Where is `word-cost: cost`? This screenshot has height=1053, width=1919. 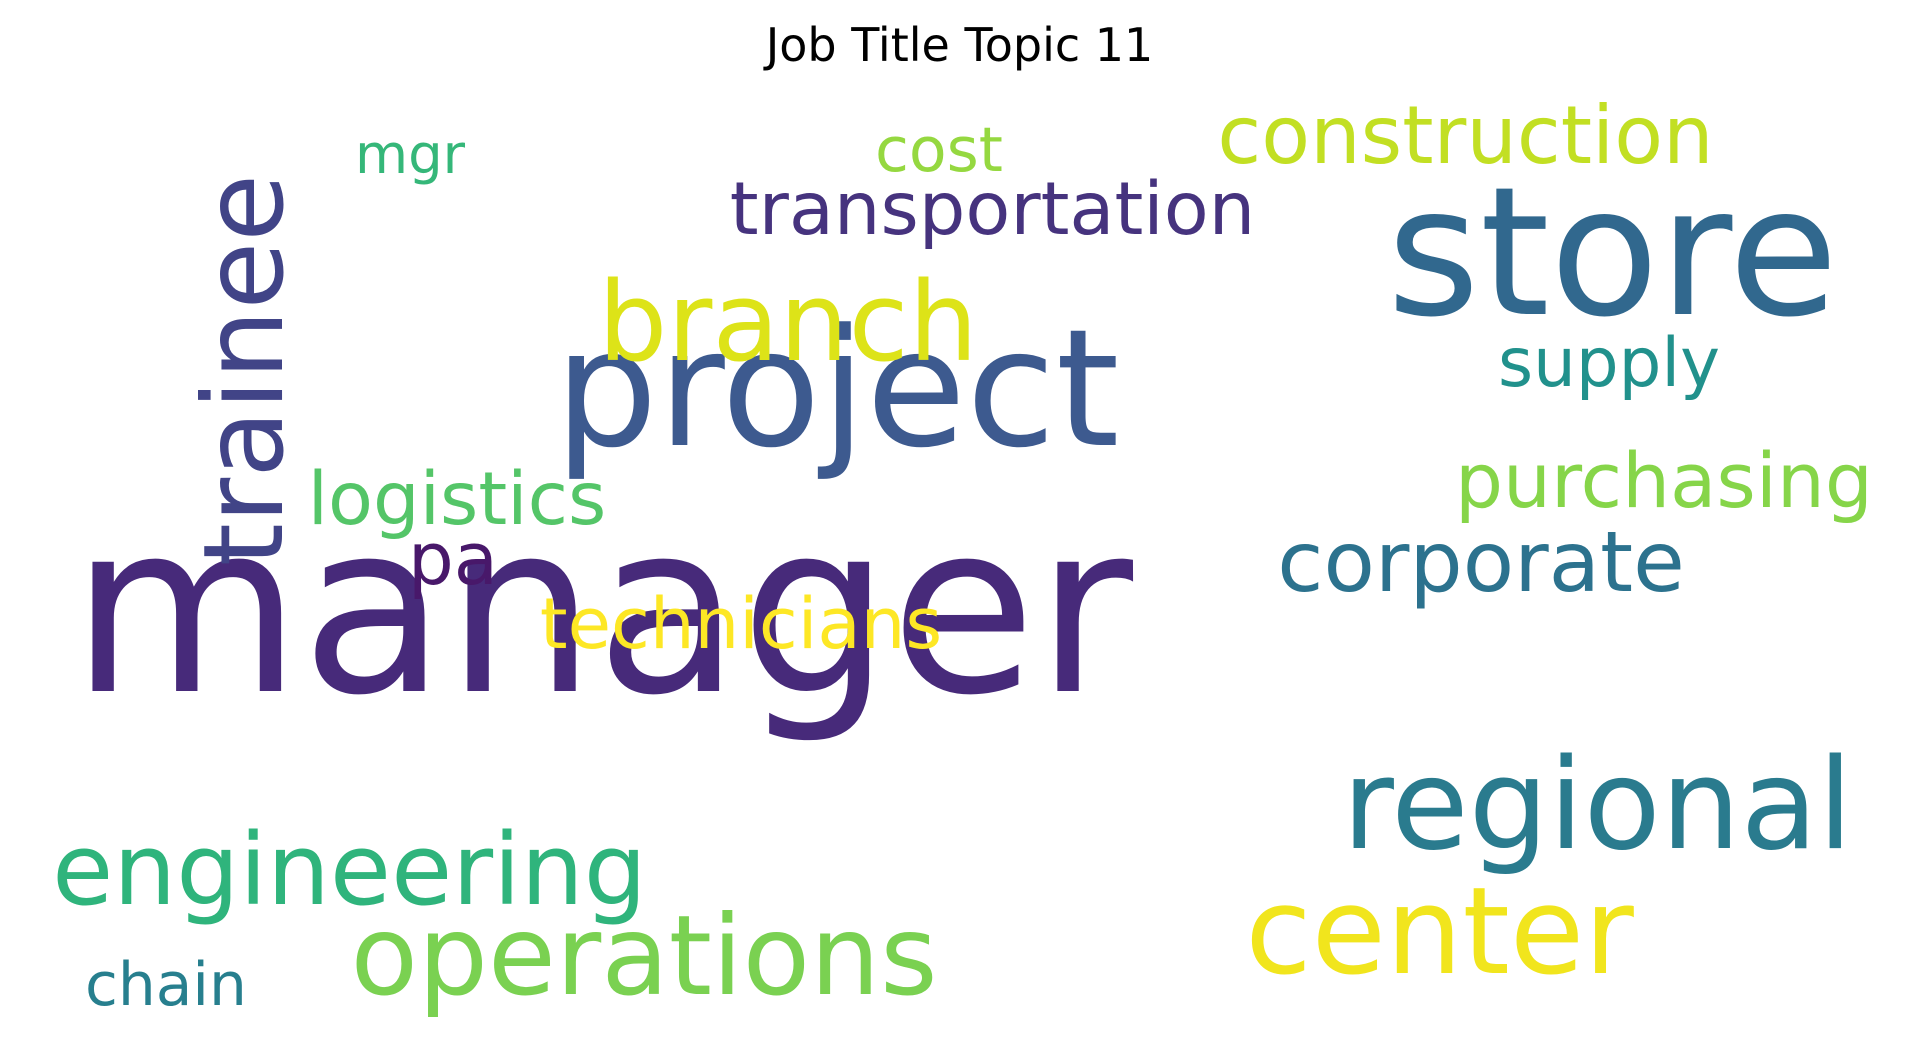 word-cost: cost is located at coordinates (939, 150).